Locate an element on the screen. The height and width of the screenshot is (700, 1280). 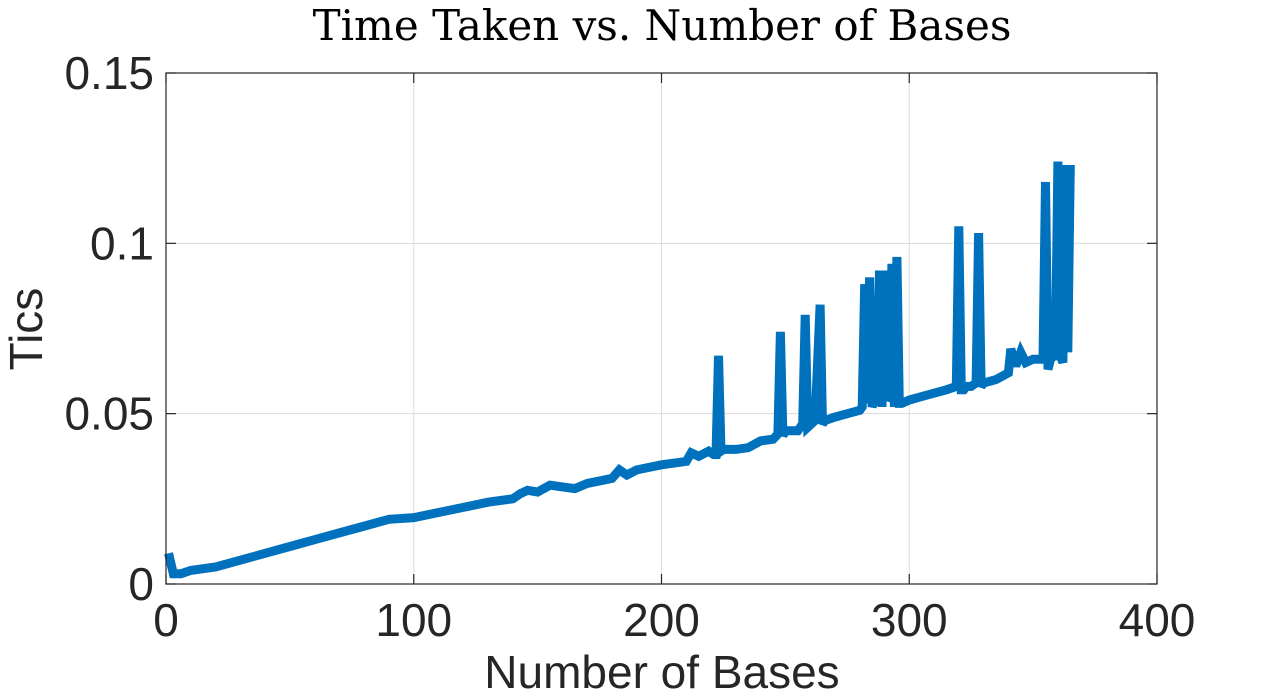
y-tick-label: 0 is located at coordinates (141, 584).